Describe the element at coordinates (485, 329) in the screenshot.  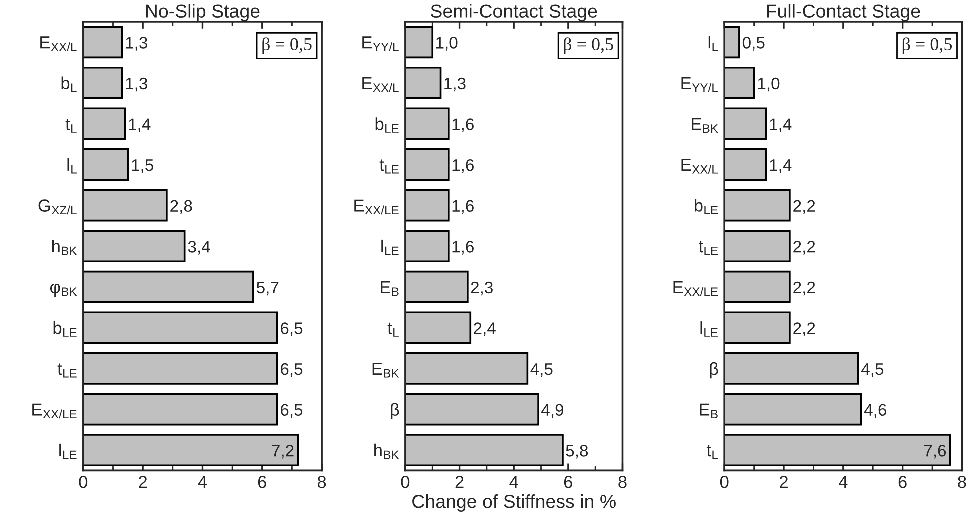
I see `data-label: 2,4` at that location.